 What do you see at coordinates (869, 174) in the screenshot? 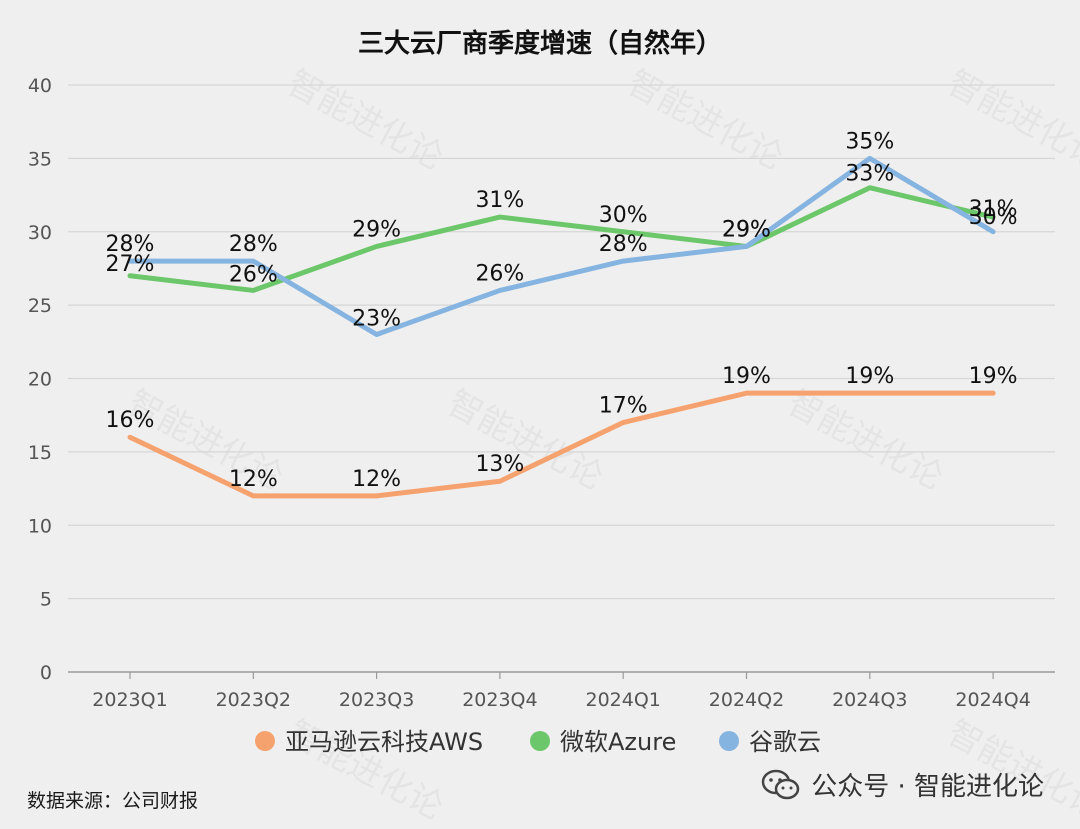
I see `data-label: 33%` at bounding box center [869, 174].